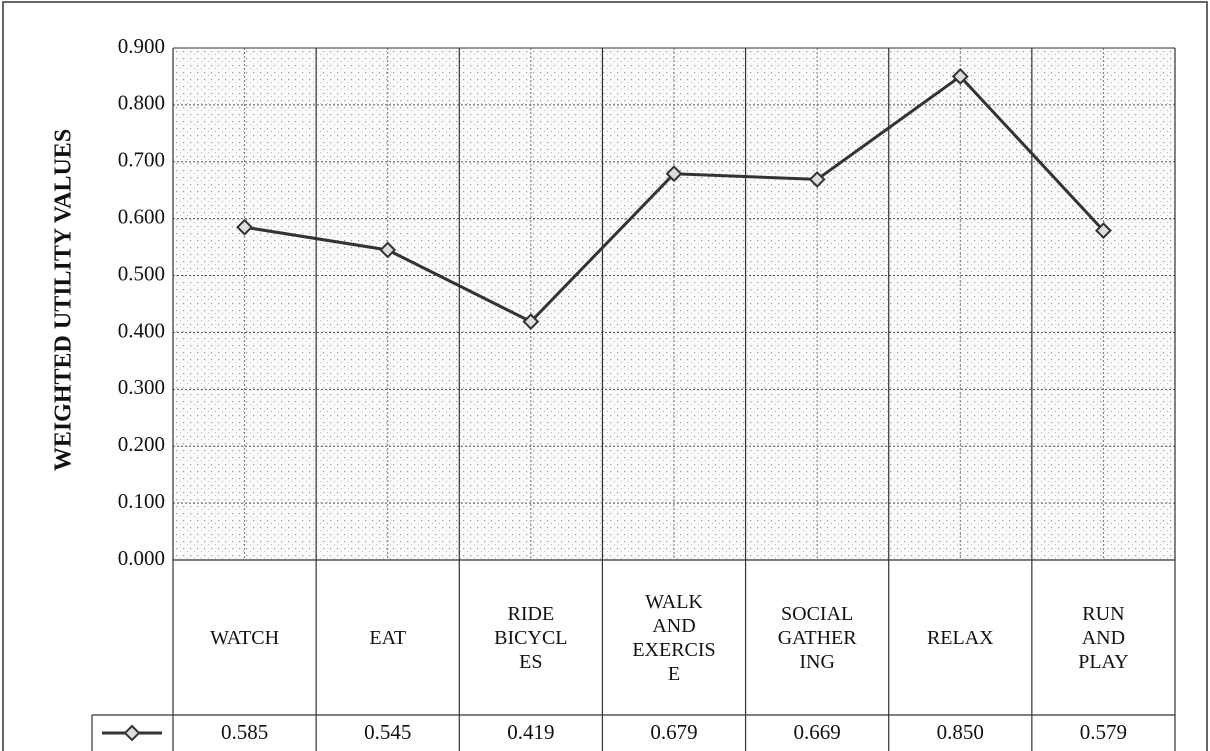  Describe the element at coordinates (817, 637) in the screenshot. I see `category-label: SOCIAL GATHER ING` at that location.